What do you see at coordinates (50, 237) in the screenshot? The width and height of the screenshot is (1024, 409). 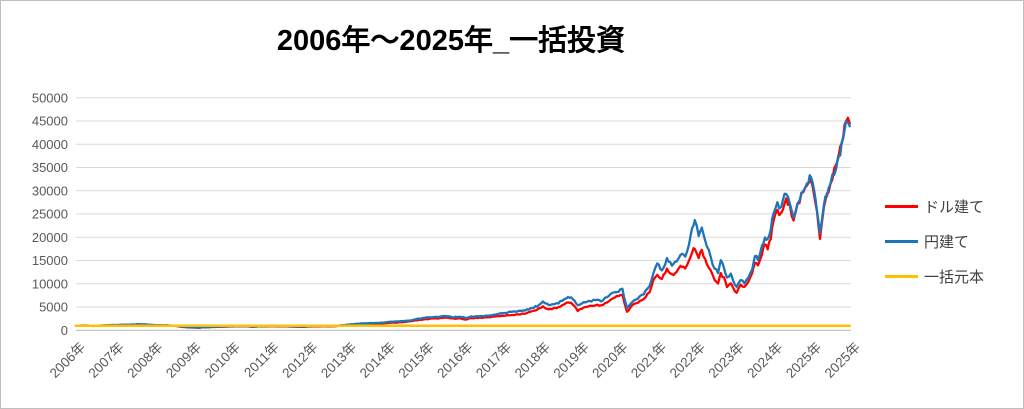 I see `y-tick-label: 20000` at bounding box center [50, 237].